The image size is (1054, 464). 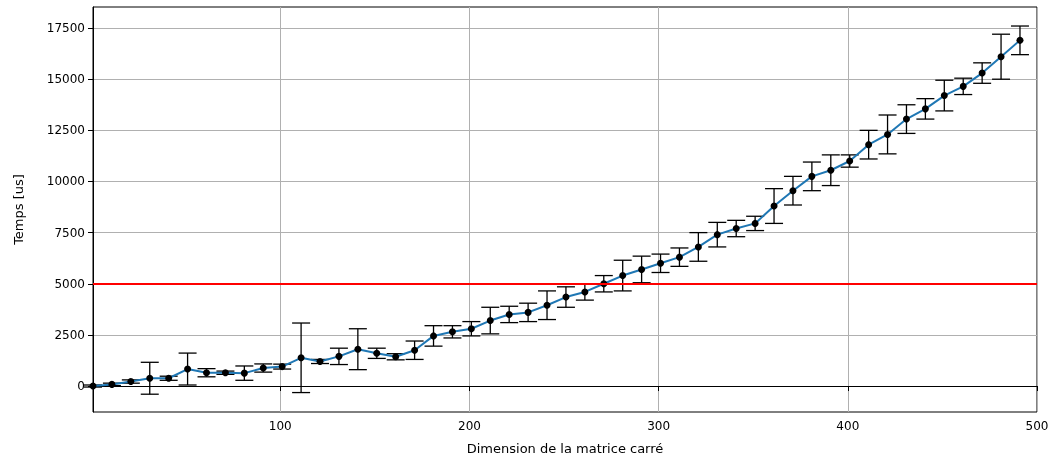 I want to click on x-tick-label: 500, so click(x=1037, y=426).